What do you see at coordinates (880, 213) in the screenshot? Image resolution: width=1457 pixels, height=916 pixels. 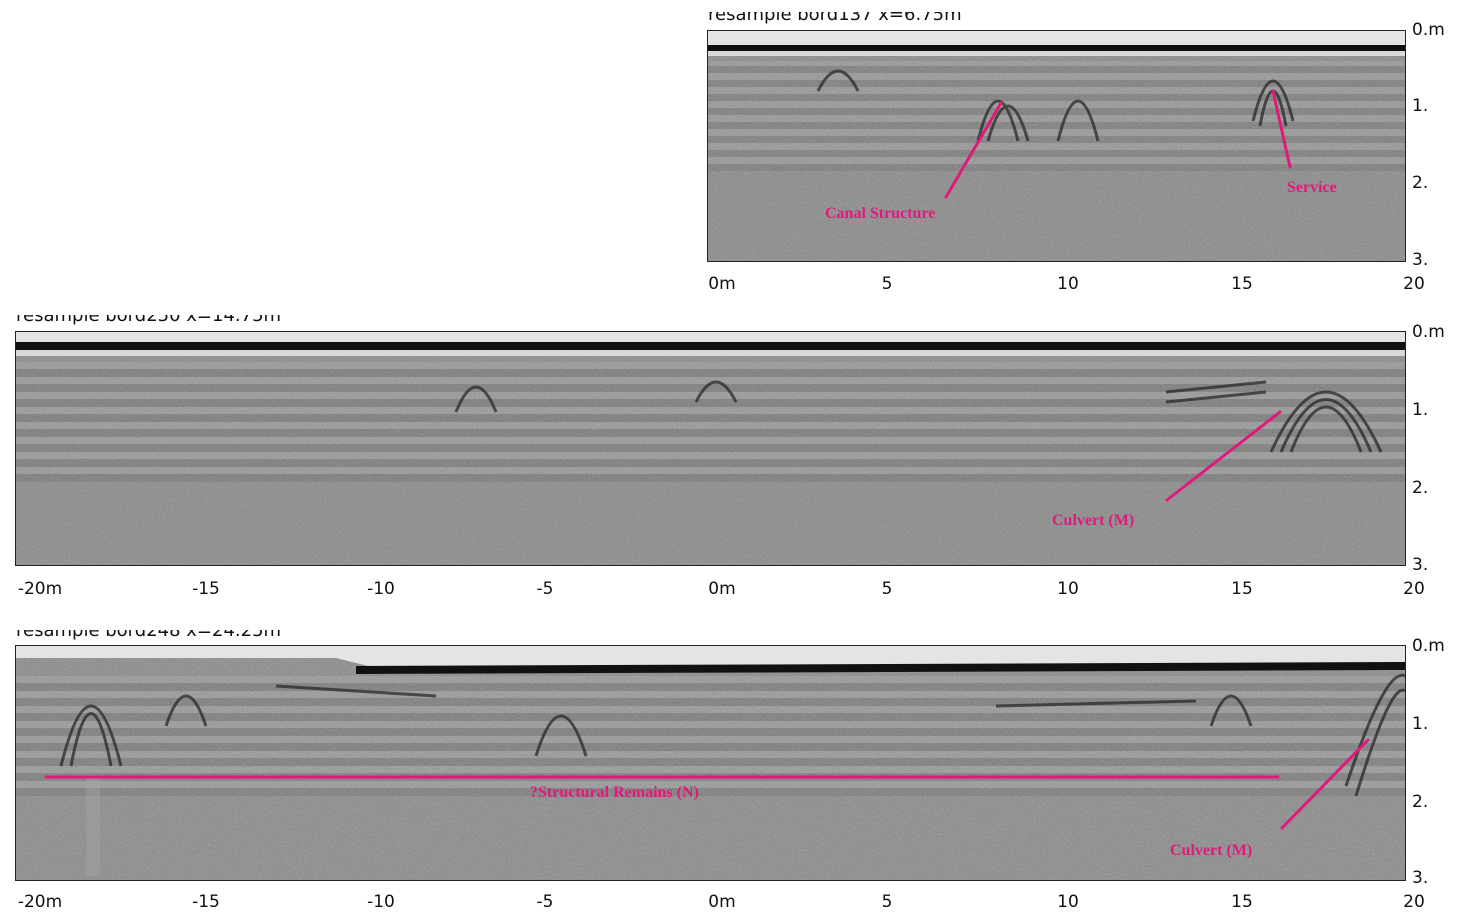 I see `annotation-canal-structure: Canal Structure` at bounding box center [880, 213].